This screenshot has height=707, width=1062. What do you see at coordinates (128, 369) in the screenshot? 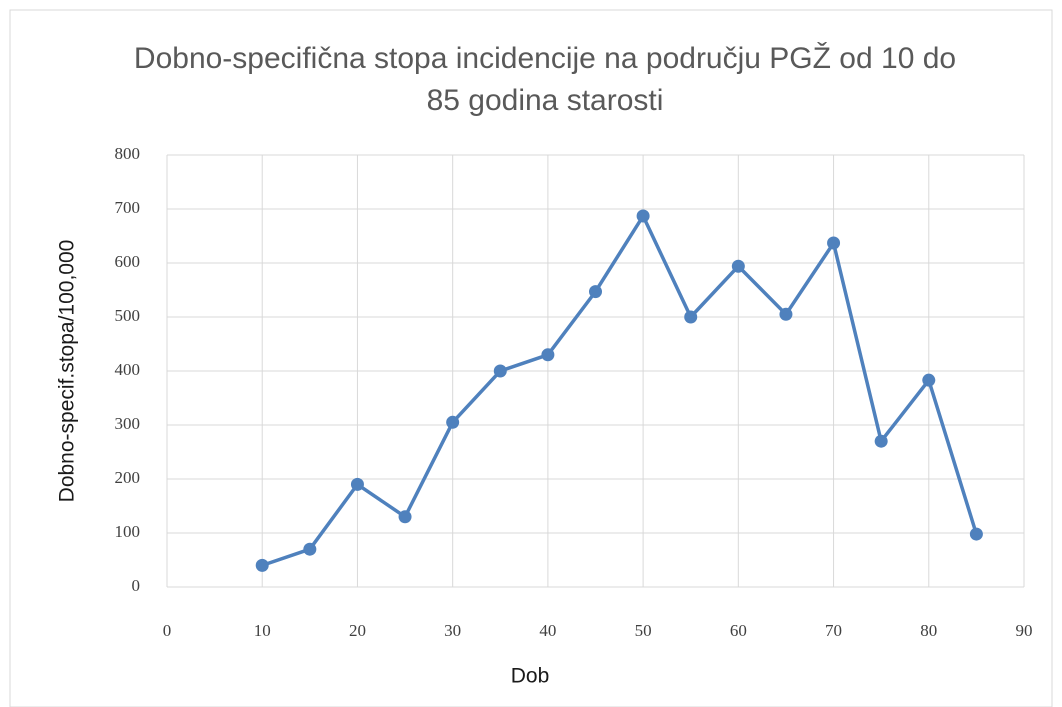
I see `y-tick-label: 400` at bounding box center [128, 369].